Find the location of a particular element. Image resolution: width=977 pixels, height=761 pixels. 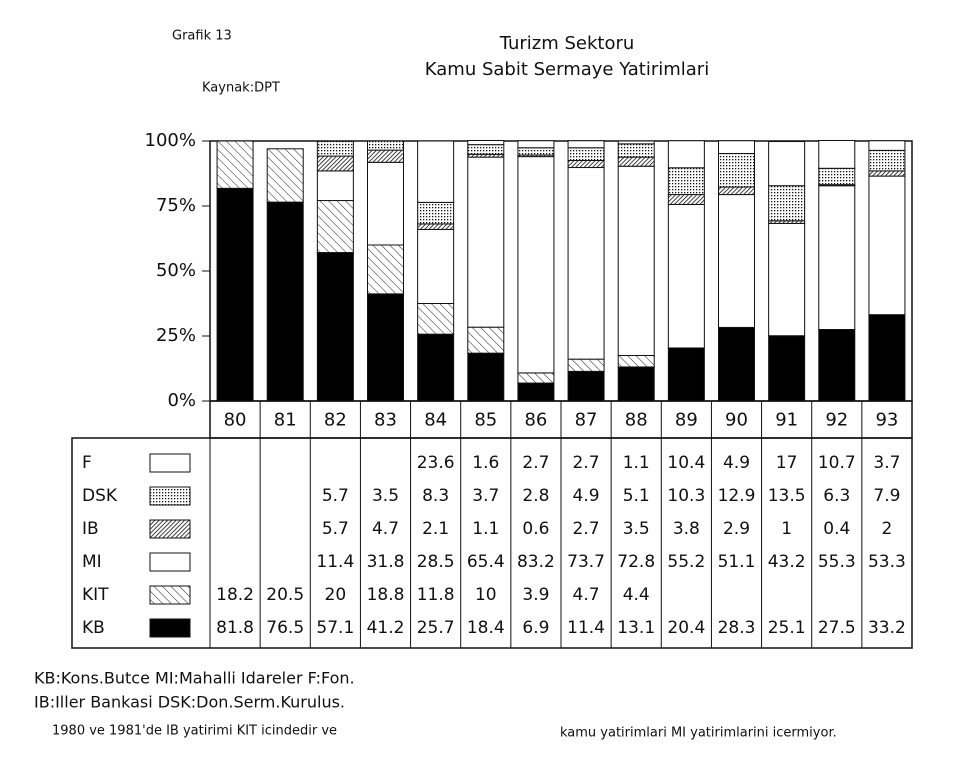

table-value: 1 is located at coordinates (786, 529).